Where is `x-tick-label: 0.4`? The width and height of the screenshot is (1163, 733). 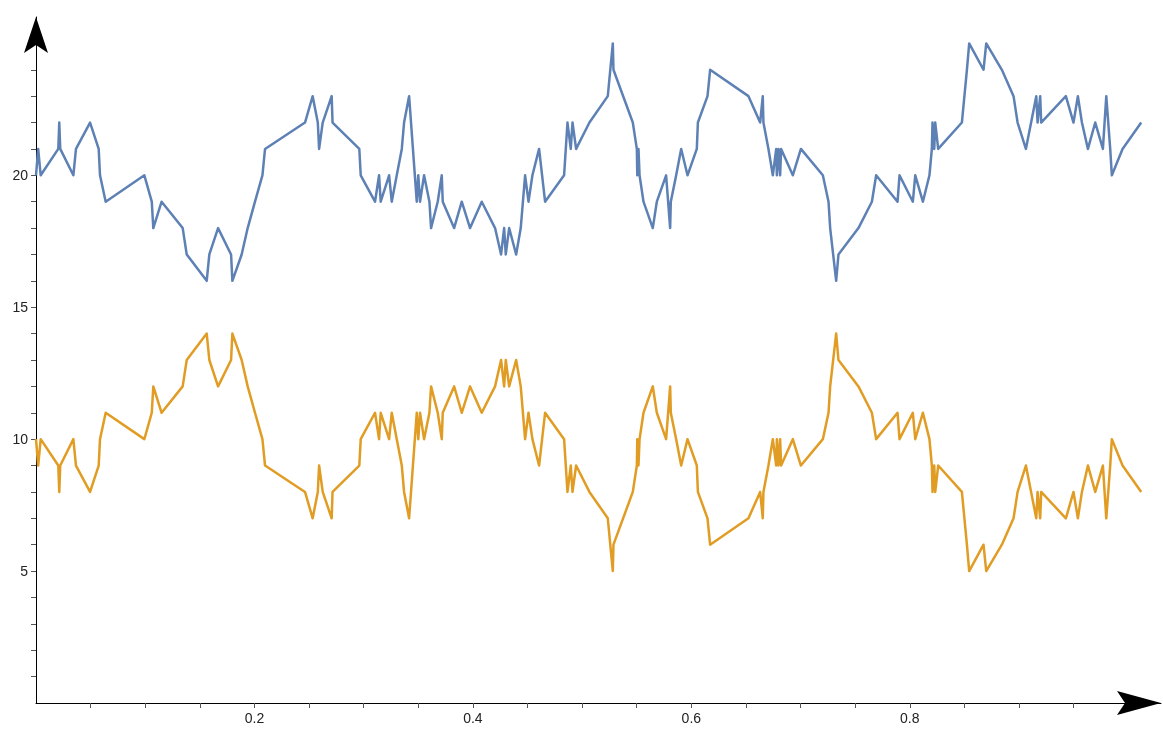
x-tick-label: 0.4 is located at coordinates (473, 718).